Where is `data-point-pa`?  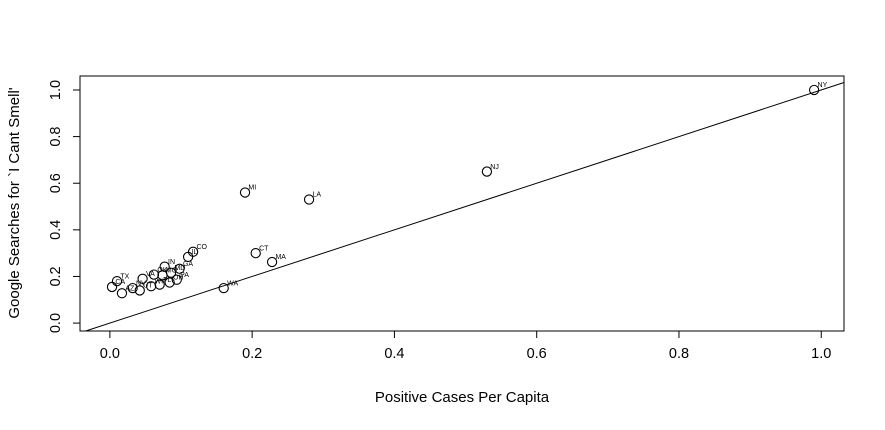
data-point-pa is located at coordinates (176, 279).